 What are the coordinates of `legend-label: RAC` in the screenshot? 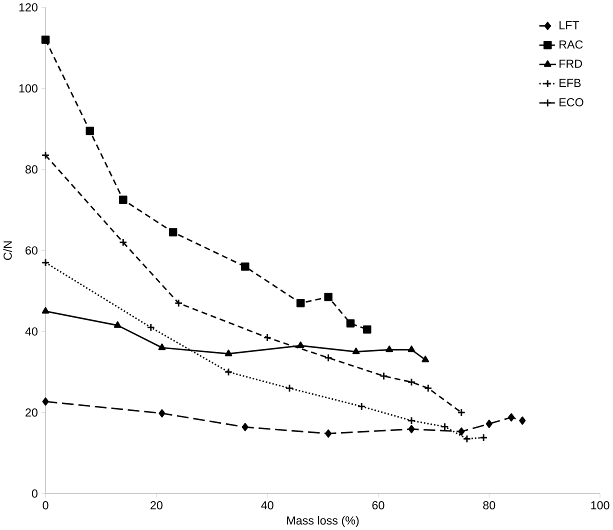 It's located at (571, 44).